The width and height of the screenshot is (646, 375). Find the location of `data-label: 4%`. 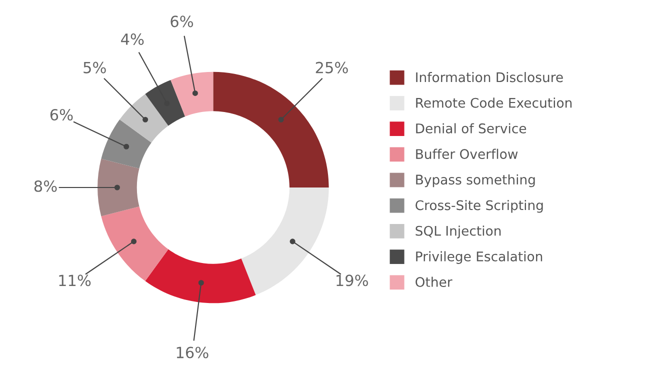

data-label: 4% is located at coordinates (132, 39).